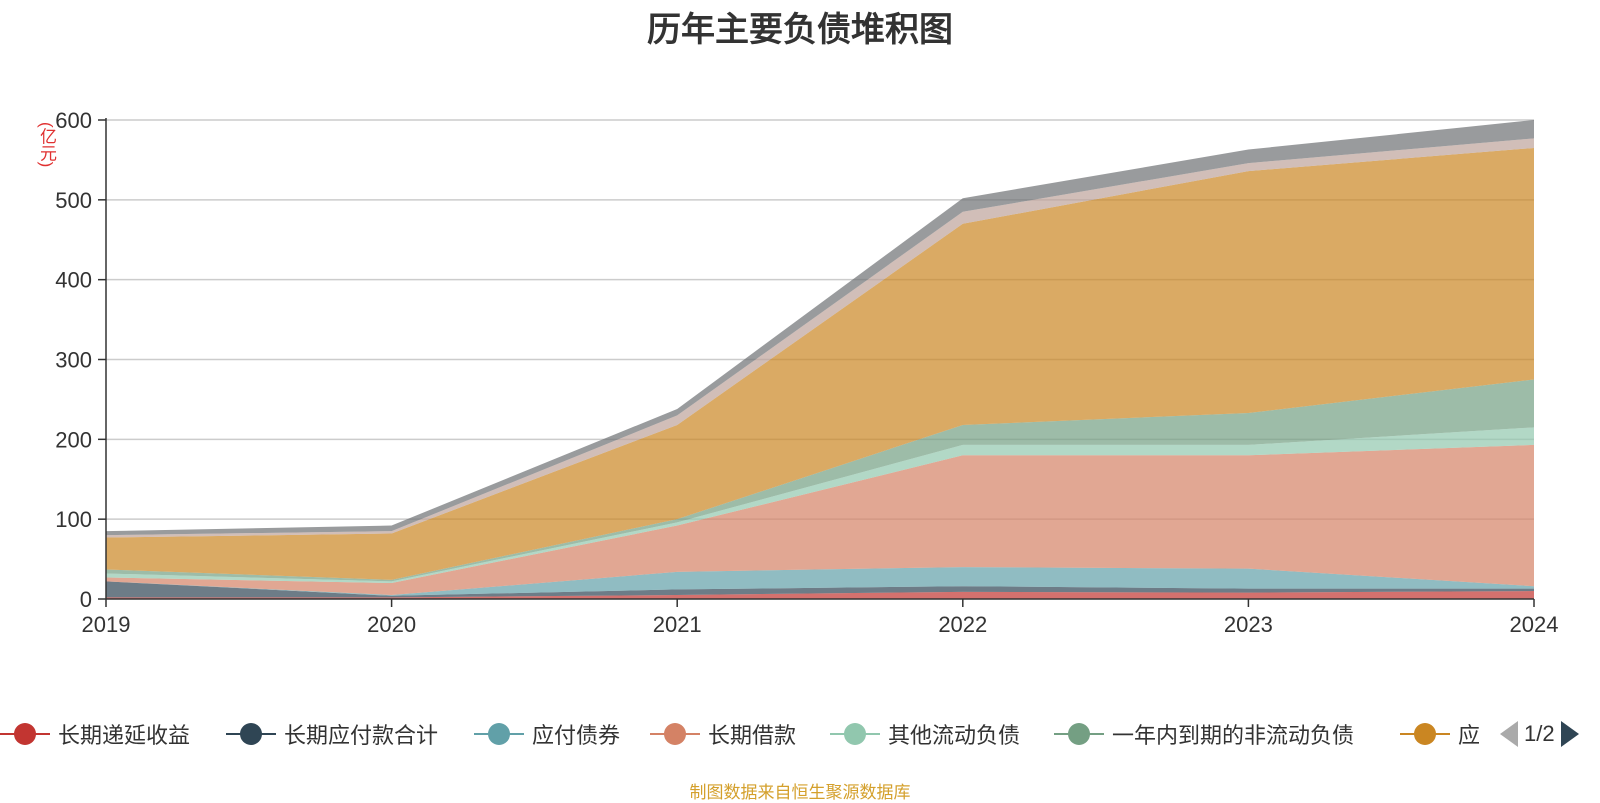 Image resolution: width=1600 pixels, height=803 pixels. Describe the element at coordinates (73, 280) in the screenshot. I see `y-tick-label: 400` at that location.